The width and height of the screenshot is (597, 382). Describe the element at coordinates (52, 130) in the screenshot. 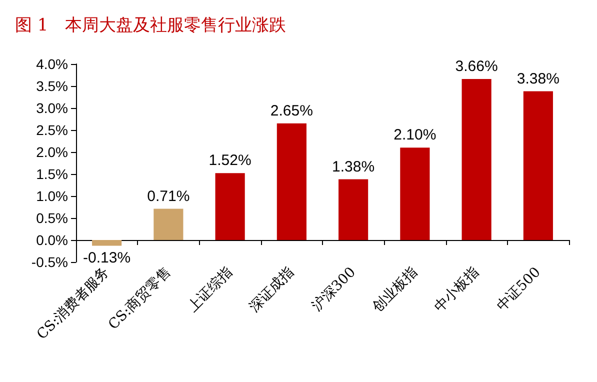

I see `y-tick-label: 2.5%` at that location.